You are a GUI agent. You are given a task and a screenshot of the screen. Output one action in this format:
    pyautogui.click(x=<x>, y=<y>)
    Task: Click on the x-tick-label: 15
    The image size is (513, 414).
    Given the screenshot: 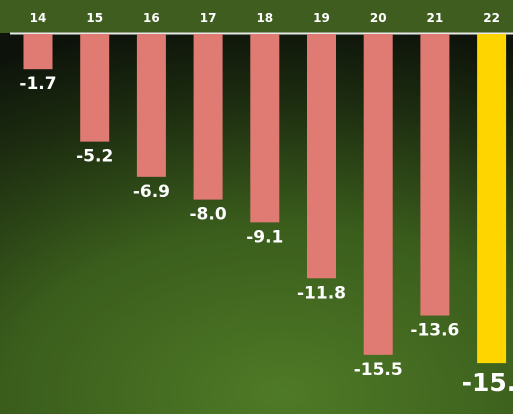 What is the action you would take?
    pyautogui.click(x=94, y=18)
    